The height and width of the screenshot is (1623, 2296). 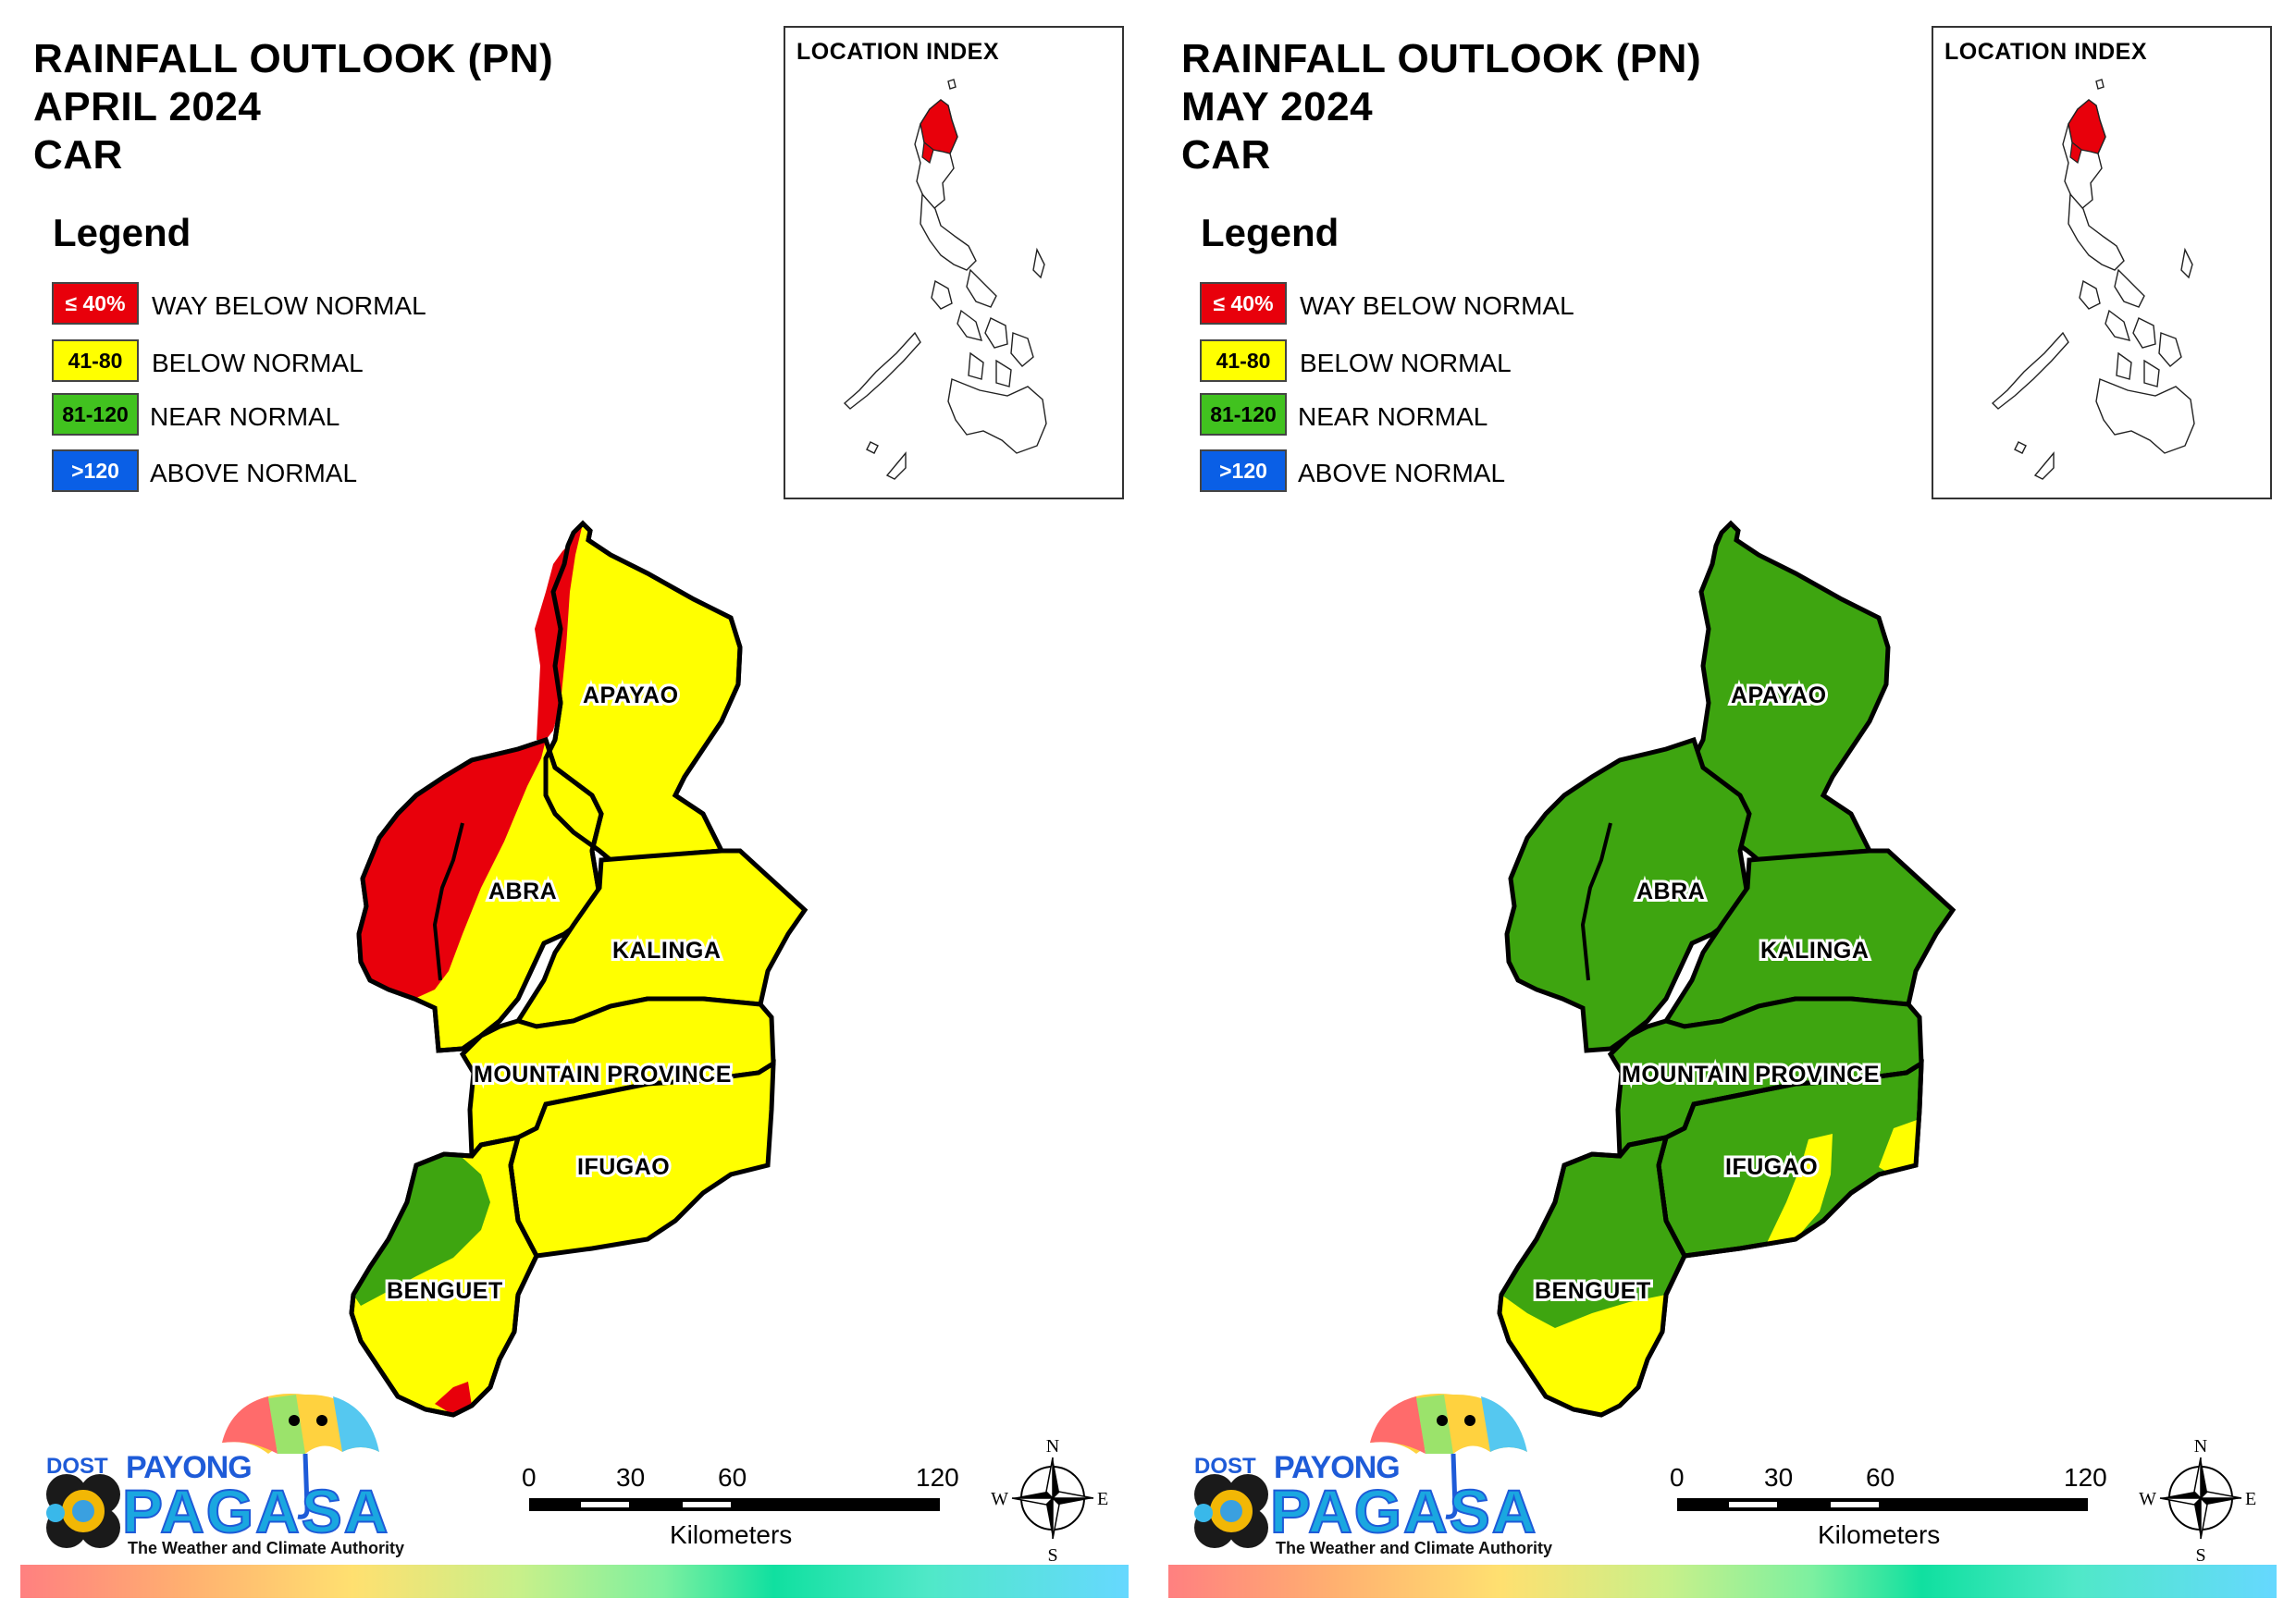 What do you see at coordinates (147, 106) in the screenshot?
I see `title-line-2: APRIL 2024` at bounding box center [147, 106].